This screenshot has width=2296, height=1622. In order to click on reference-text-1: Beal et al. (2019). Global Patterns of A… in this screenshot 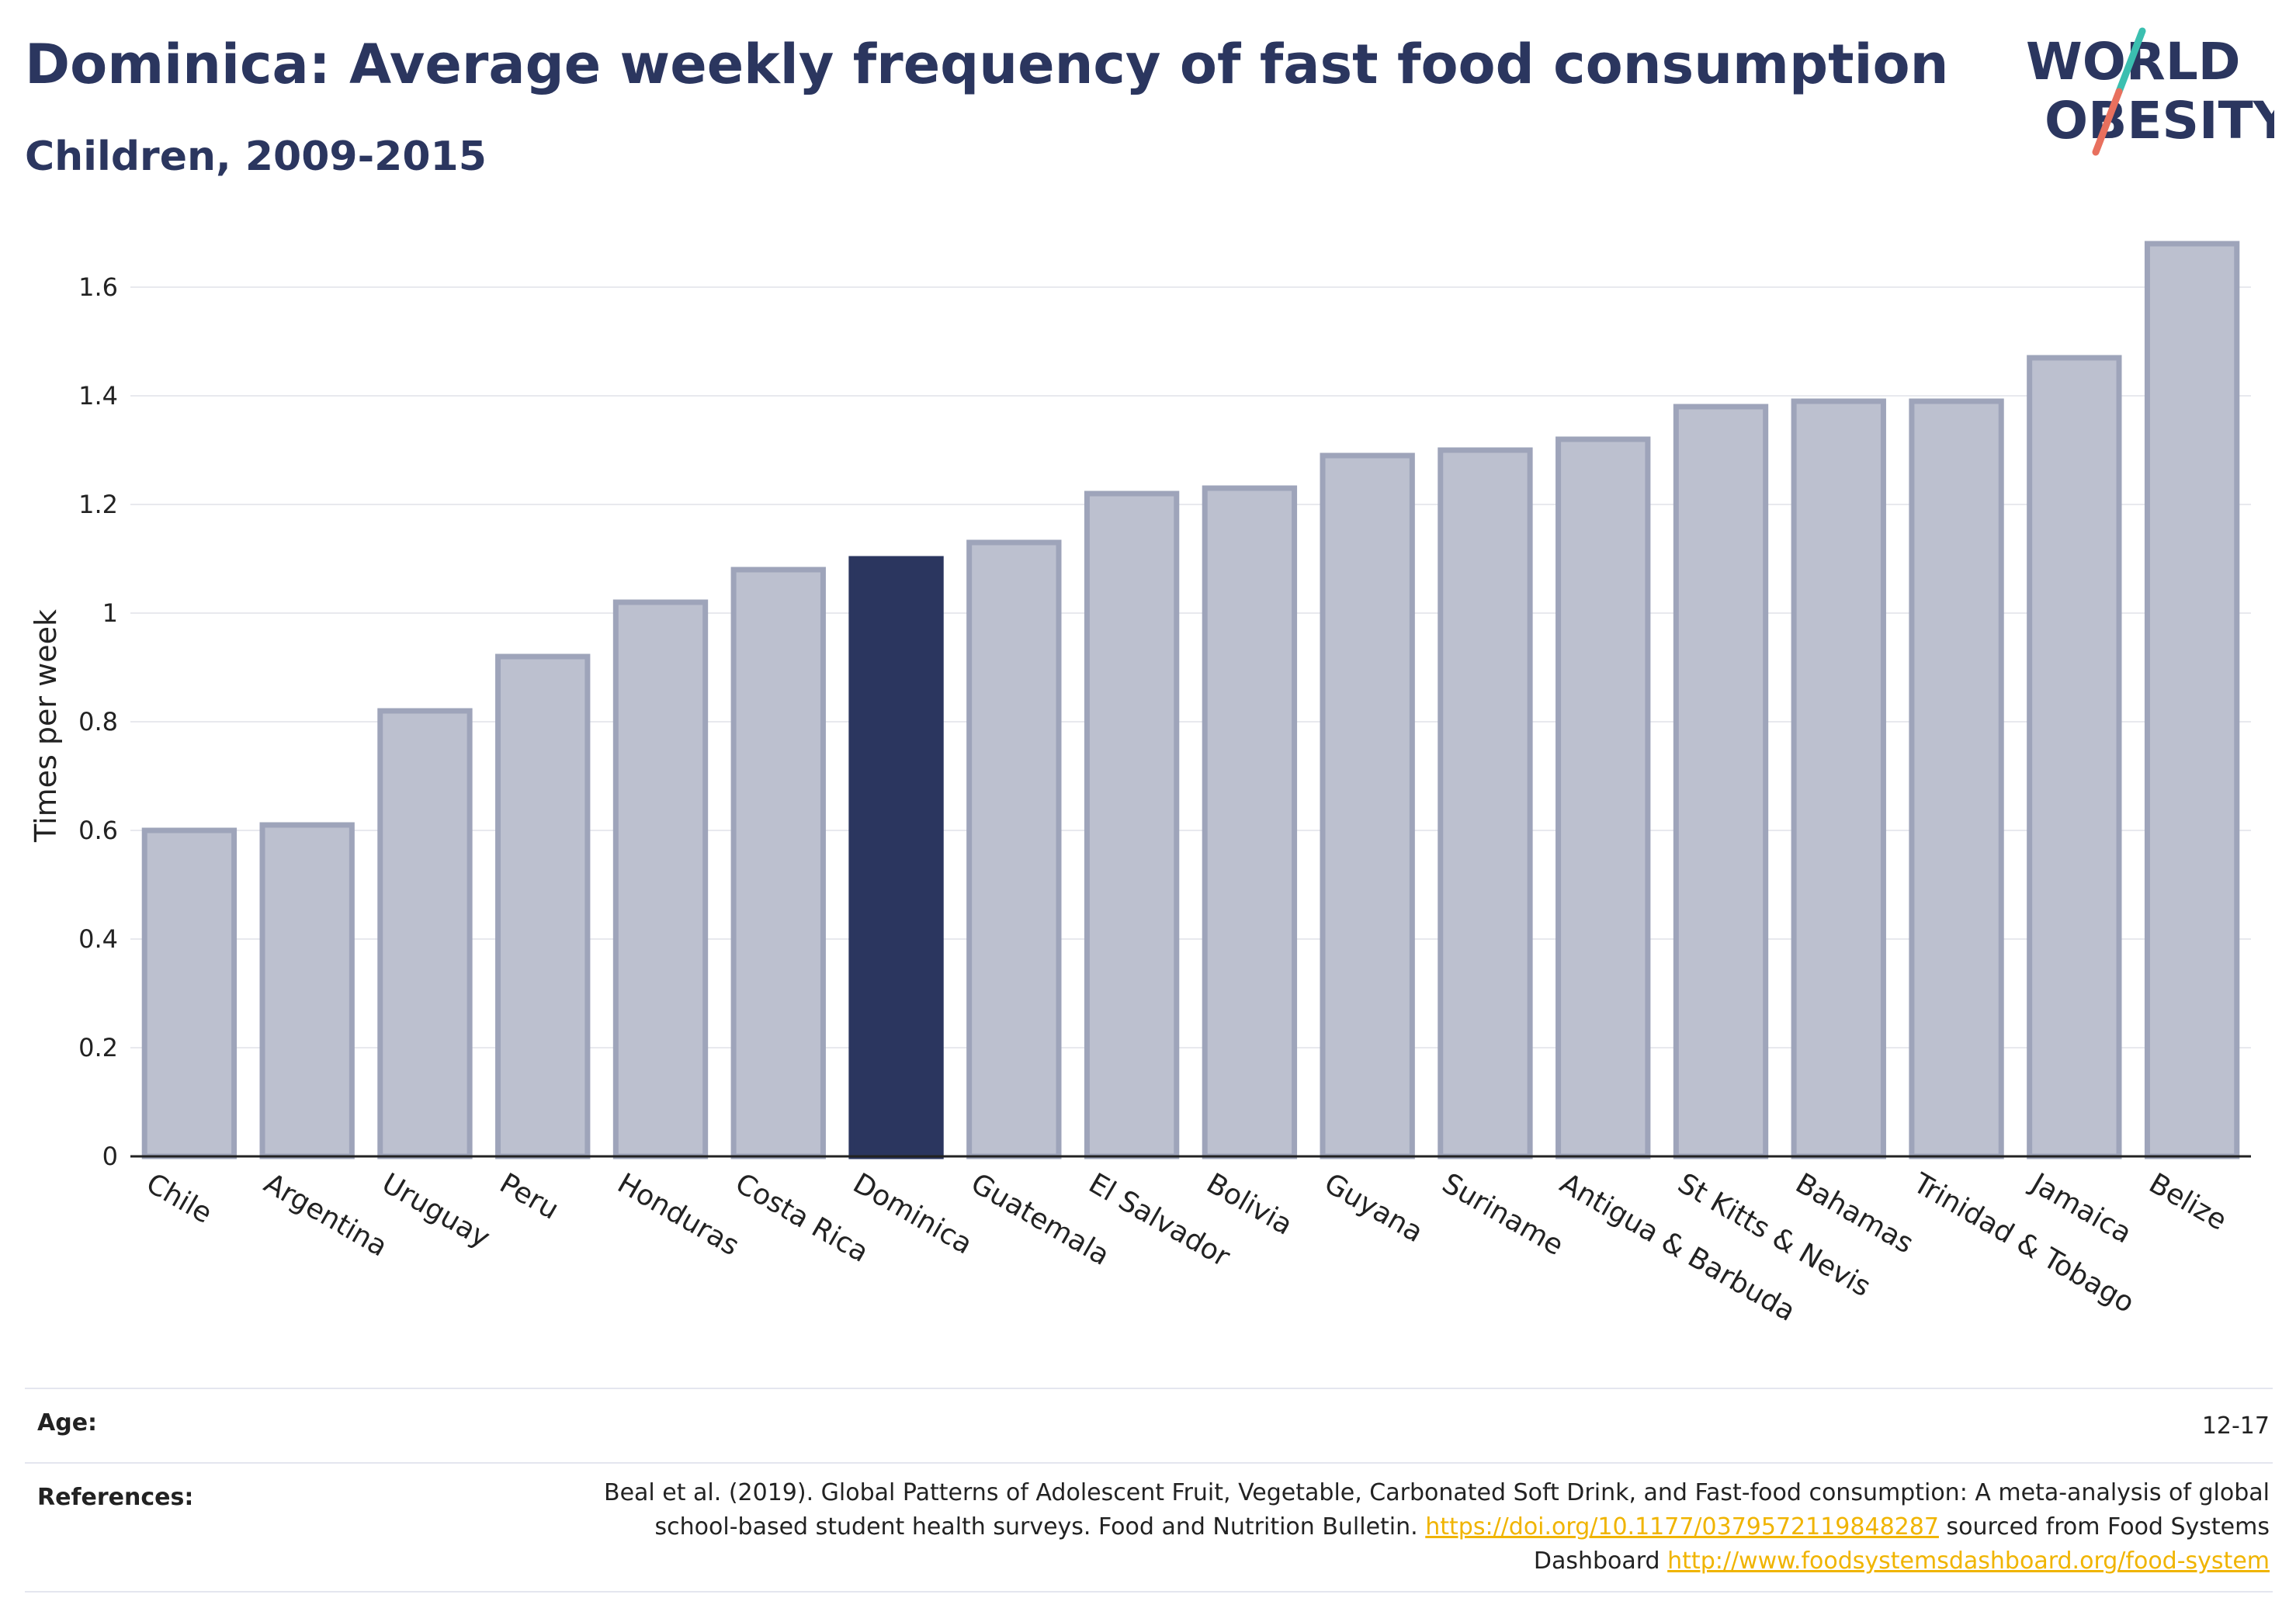, I will do `click(1436, 1510)`.